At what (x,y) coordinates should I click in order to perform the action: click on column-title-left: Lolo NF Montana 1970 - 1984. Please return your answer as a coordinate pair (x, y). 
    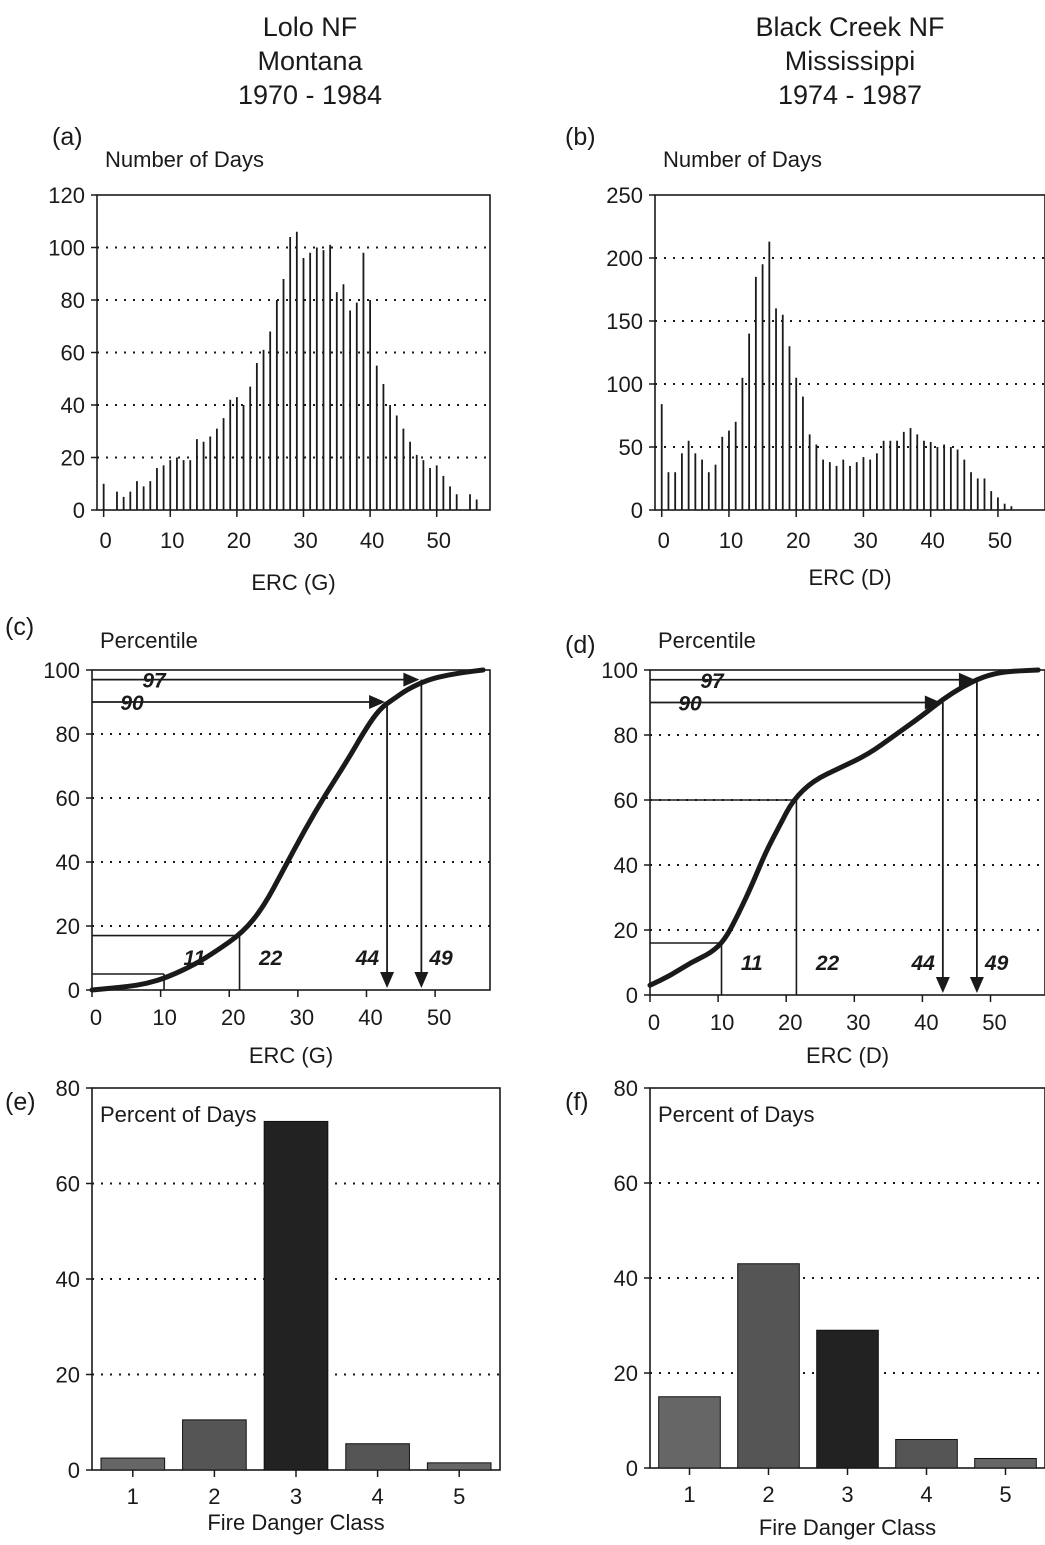
    Looking at the image, I should click on (310, 61).